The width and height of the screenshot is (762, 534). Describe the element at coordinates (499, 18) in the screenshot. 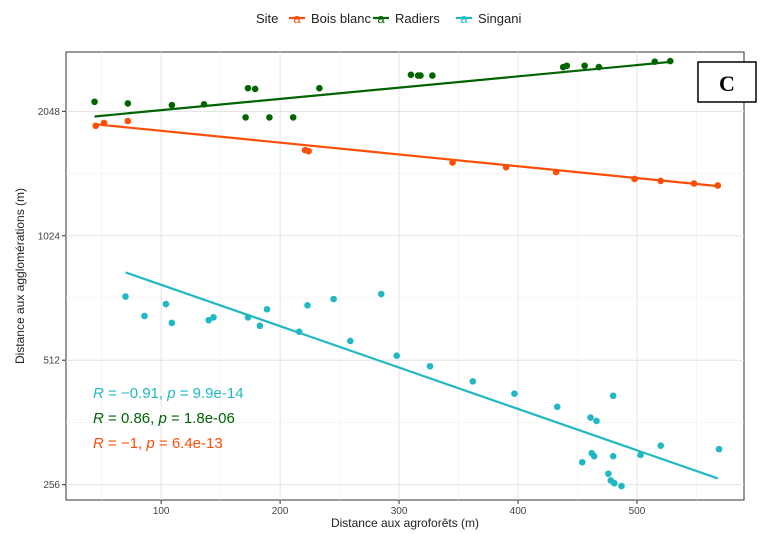

I see `legend-label: Singani` at that location.